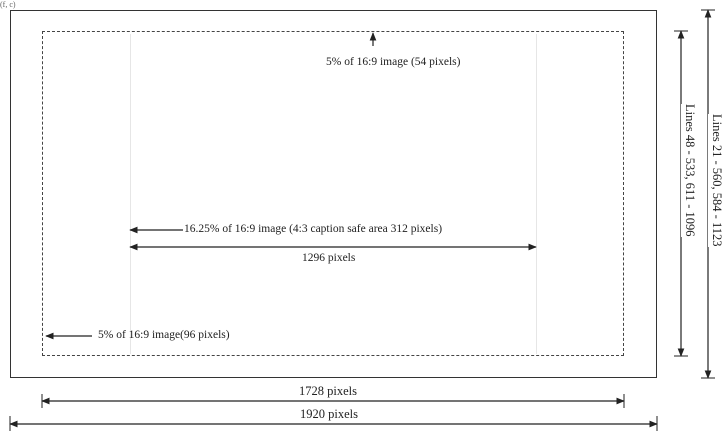 The width and height of the screenshot is (727, 432). Describe the element at coordinates (689, 170) in the screenshot. I see `safe-lines-label: Lines 48 - 533, 611 - 1096` at that location.